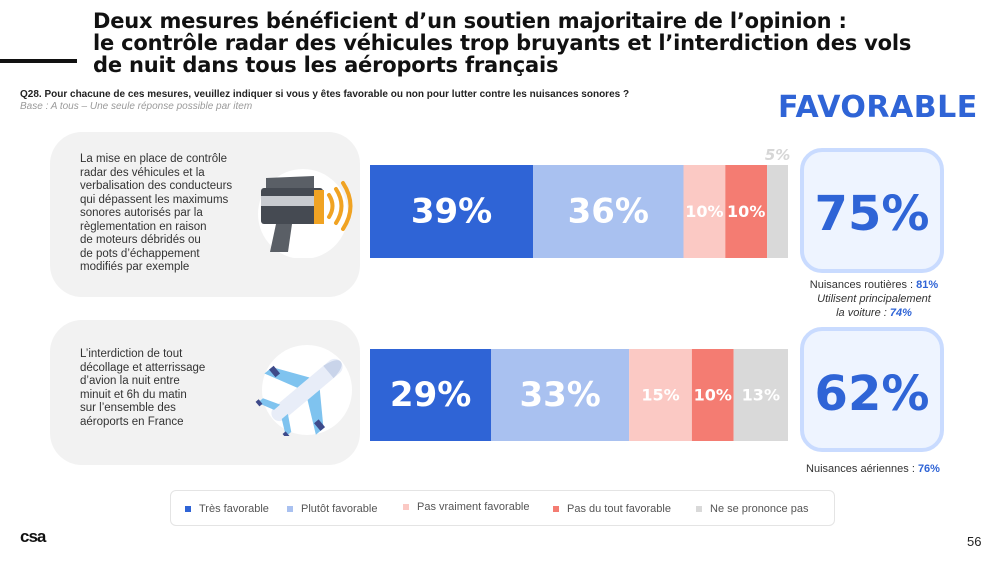  I want to click on item-1-line: sonores autorisés par la, so click(141, 213).